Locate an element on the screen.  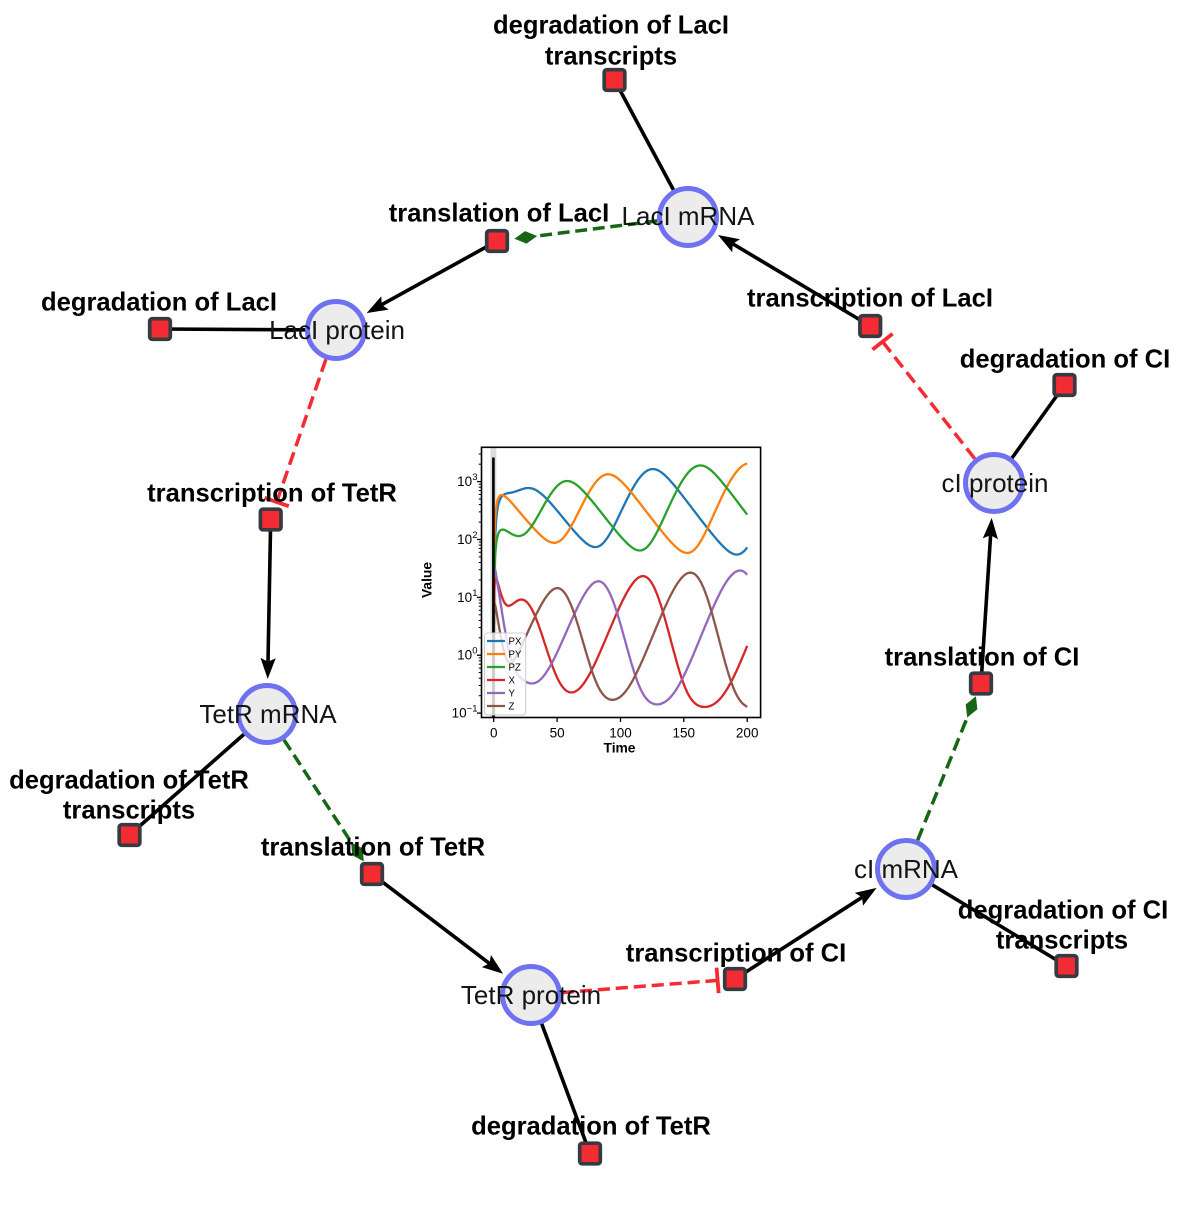
svg-text: transcription of TetR is located at coordinates (272, 494).